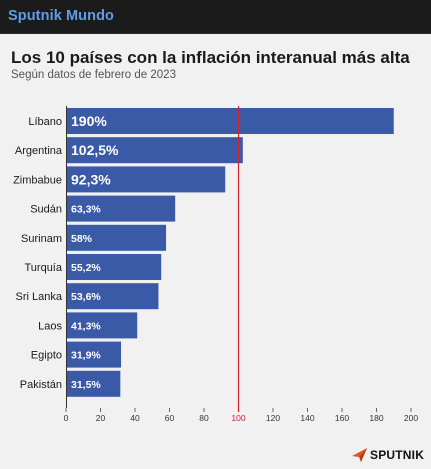 Image resolution: width=431 pixels, height=469 pixels. Describe the element at coordinates (50, 326) in the screenshot. I see `category-label: Laos` at that location.